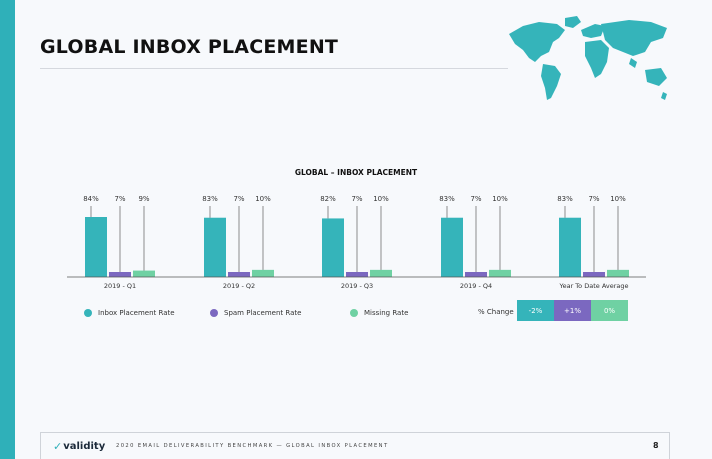 Image resolution: width=712 pixels, height=459 pixels. I want to click on category-label-1: 2019 - Q2, so click(239, 286).